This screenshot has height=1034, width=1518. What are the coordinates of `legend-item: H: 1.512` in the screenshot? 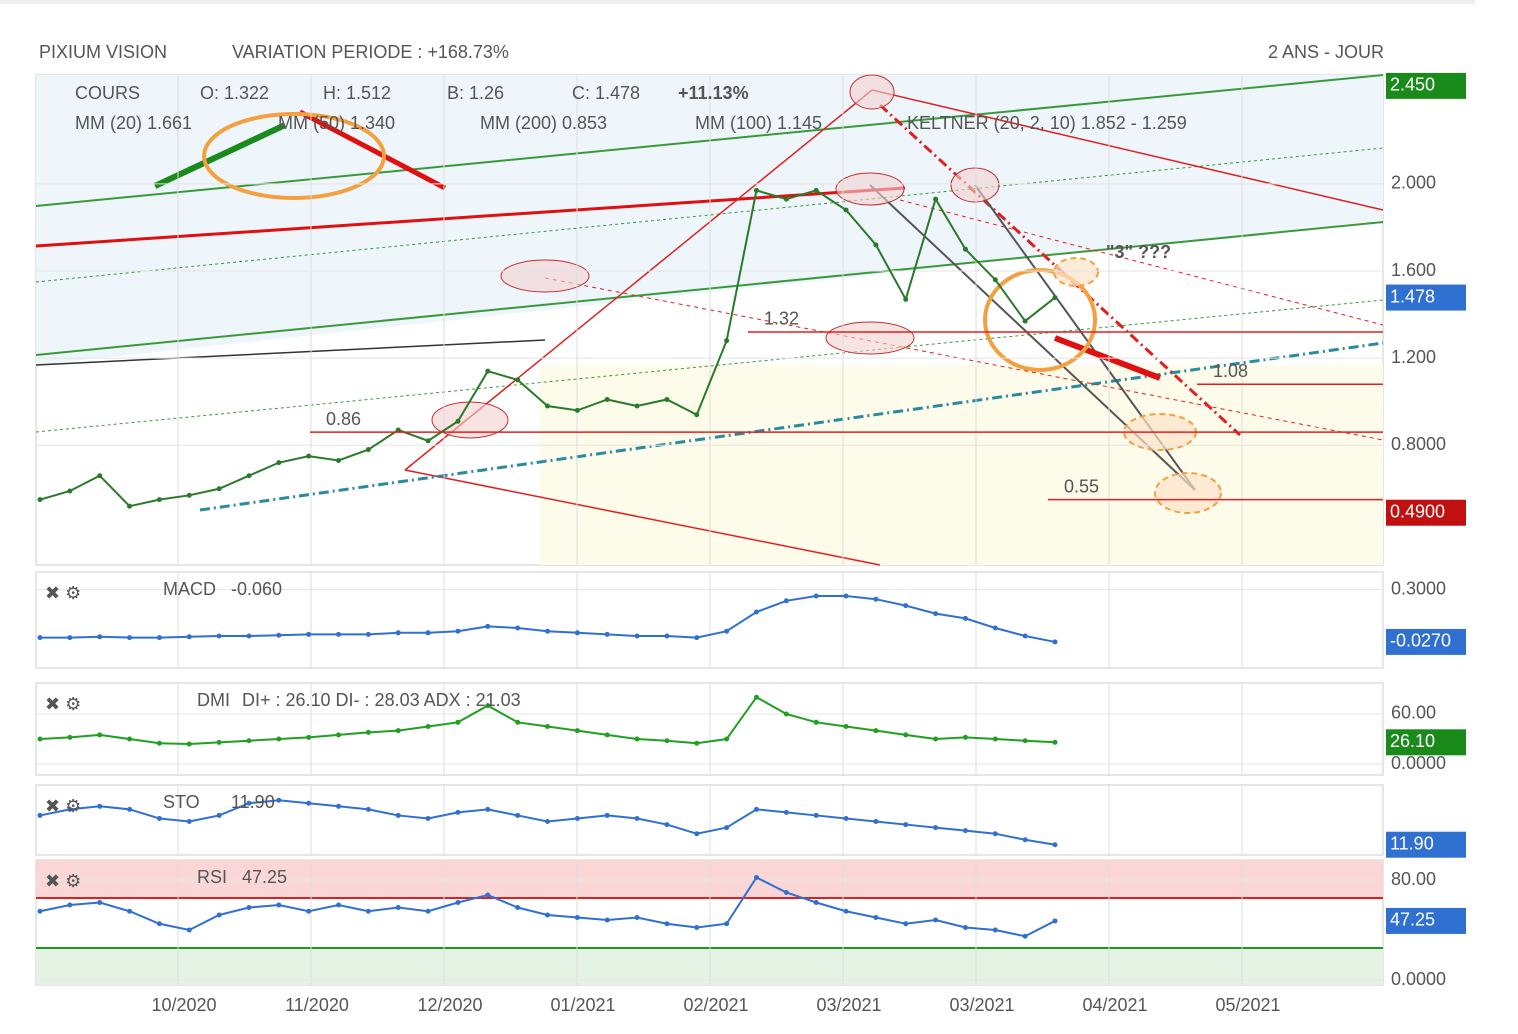 It's located at (357, 93).